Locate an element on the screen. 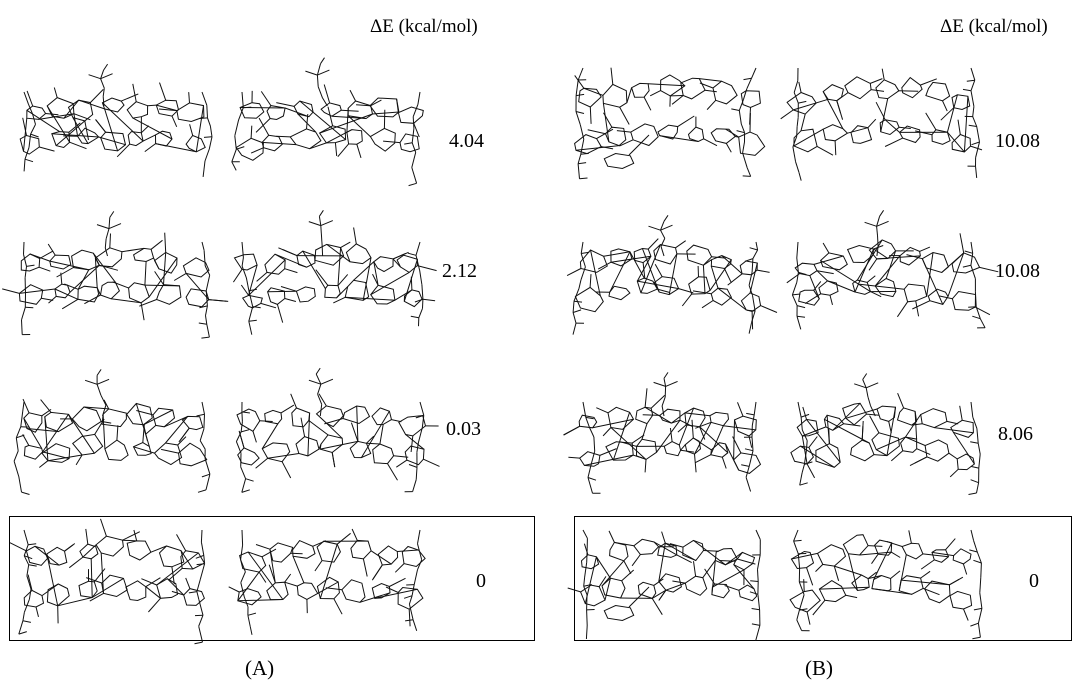  structure-b4-left-view is located at coordinates (664, 585).